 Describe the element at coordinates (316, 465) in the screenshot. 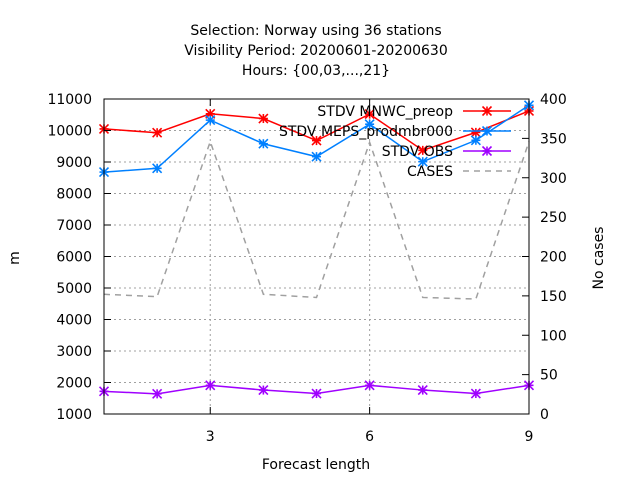

I see `x-axis-label: Forecast length` at that location.